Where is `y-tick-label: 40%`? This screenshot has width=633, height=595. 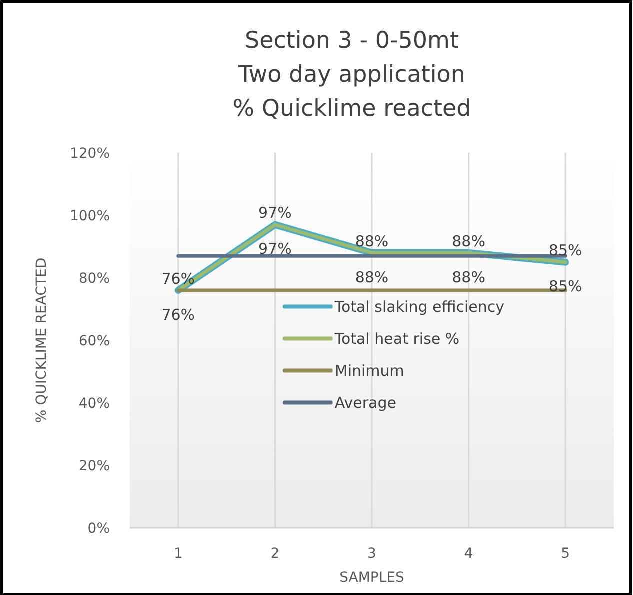
y-tick-label: 40% is located at coordinates (94, 404).